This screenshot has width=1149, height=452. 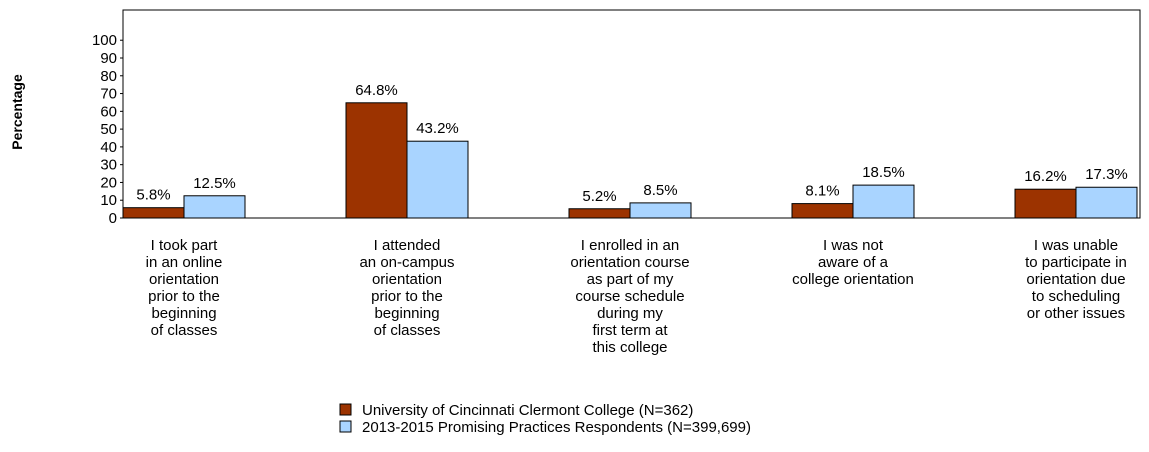 What do you see at coordinates (108, 182) in the screenshot?
I see `y-tick-label: 20` at bounding box center [108, 182].